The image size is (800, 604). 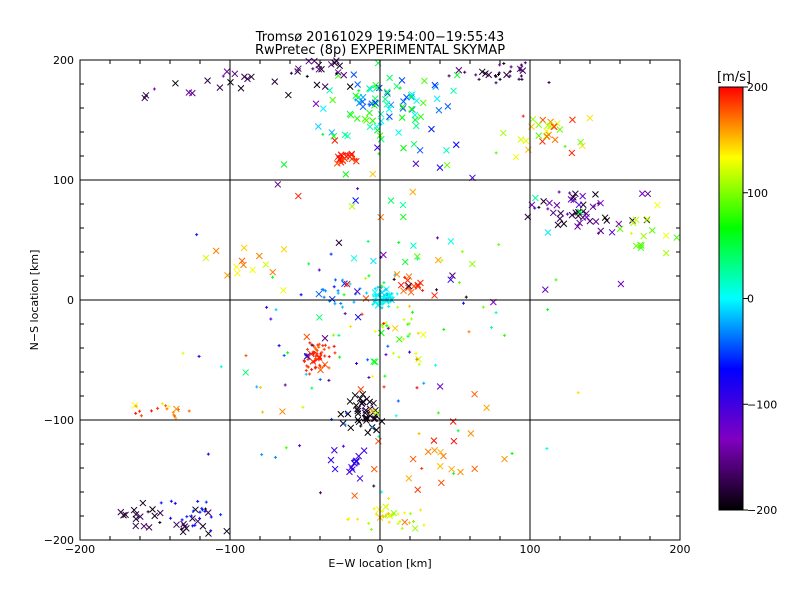 I want to click on y-tick-label: 0, so click(x=70, y=300).